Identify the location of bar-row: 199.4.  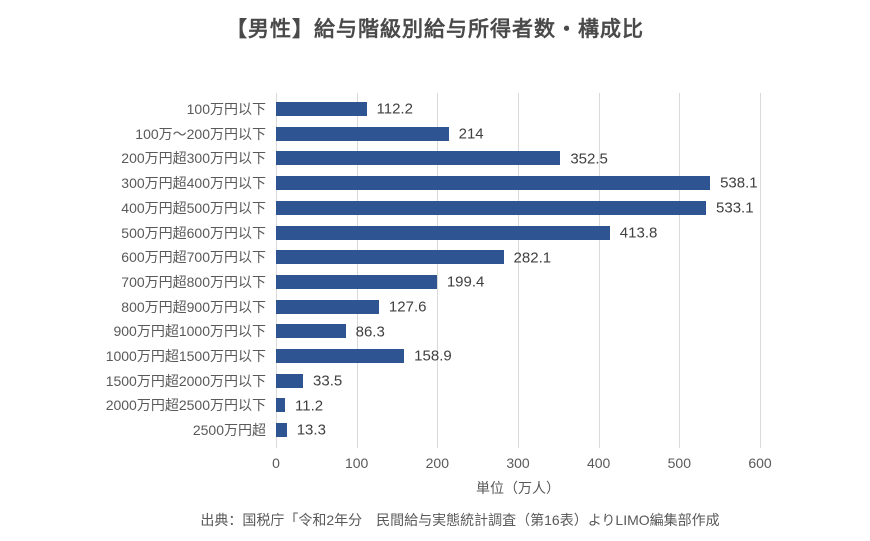
(518, 282).